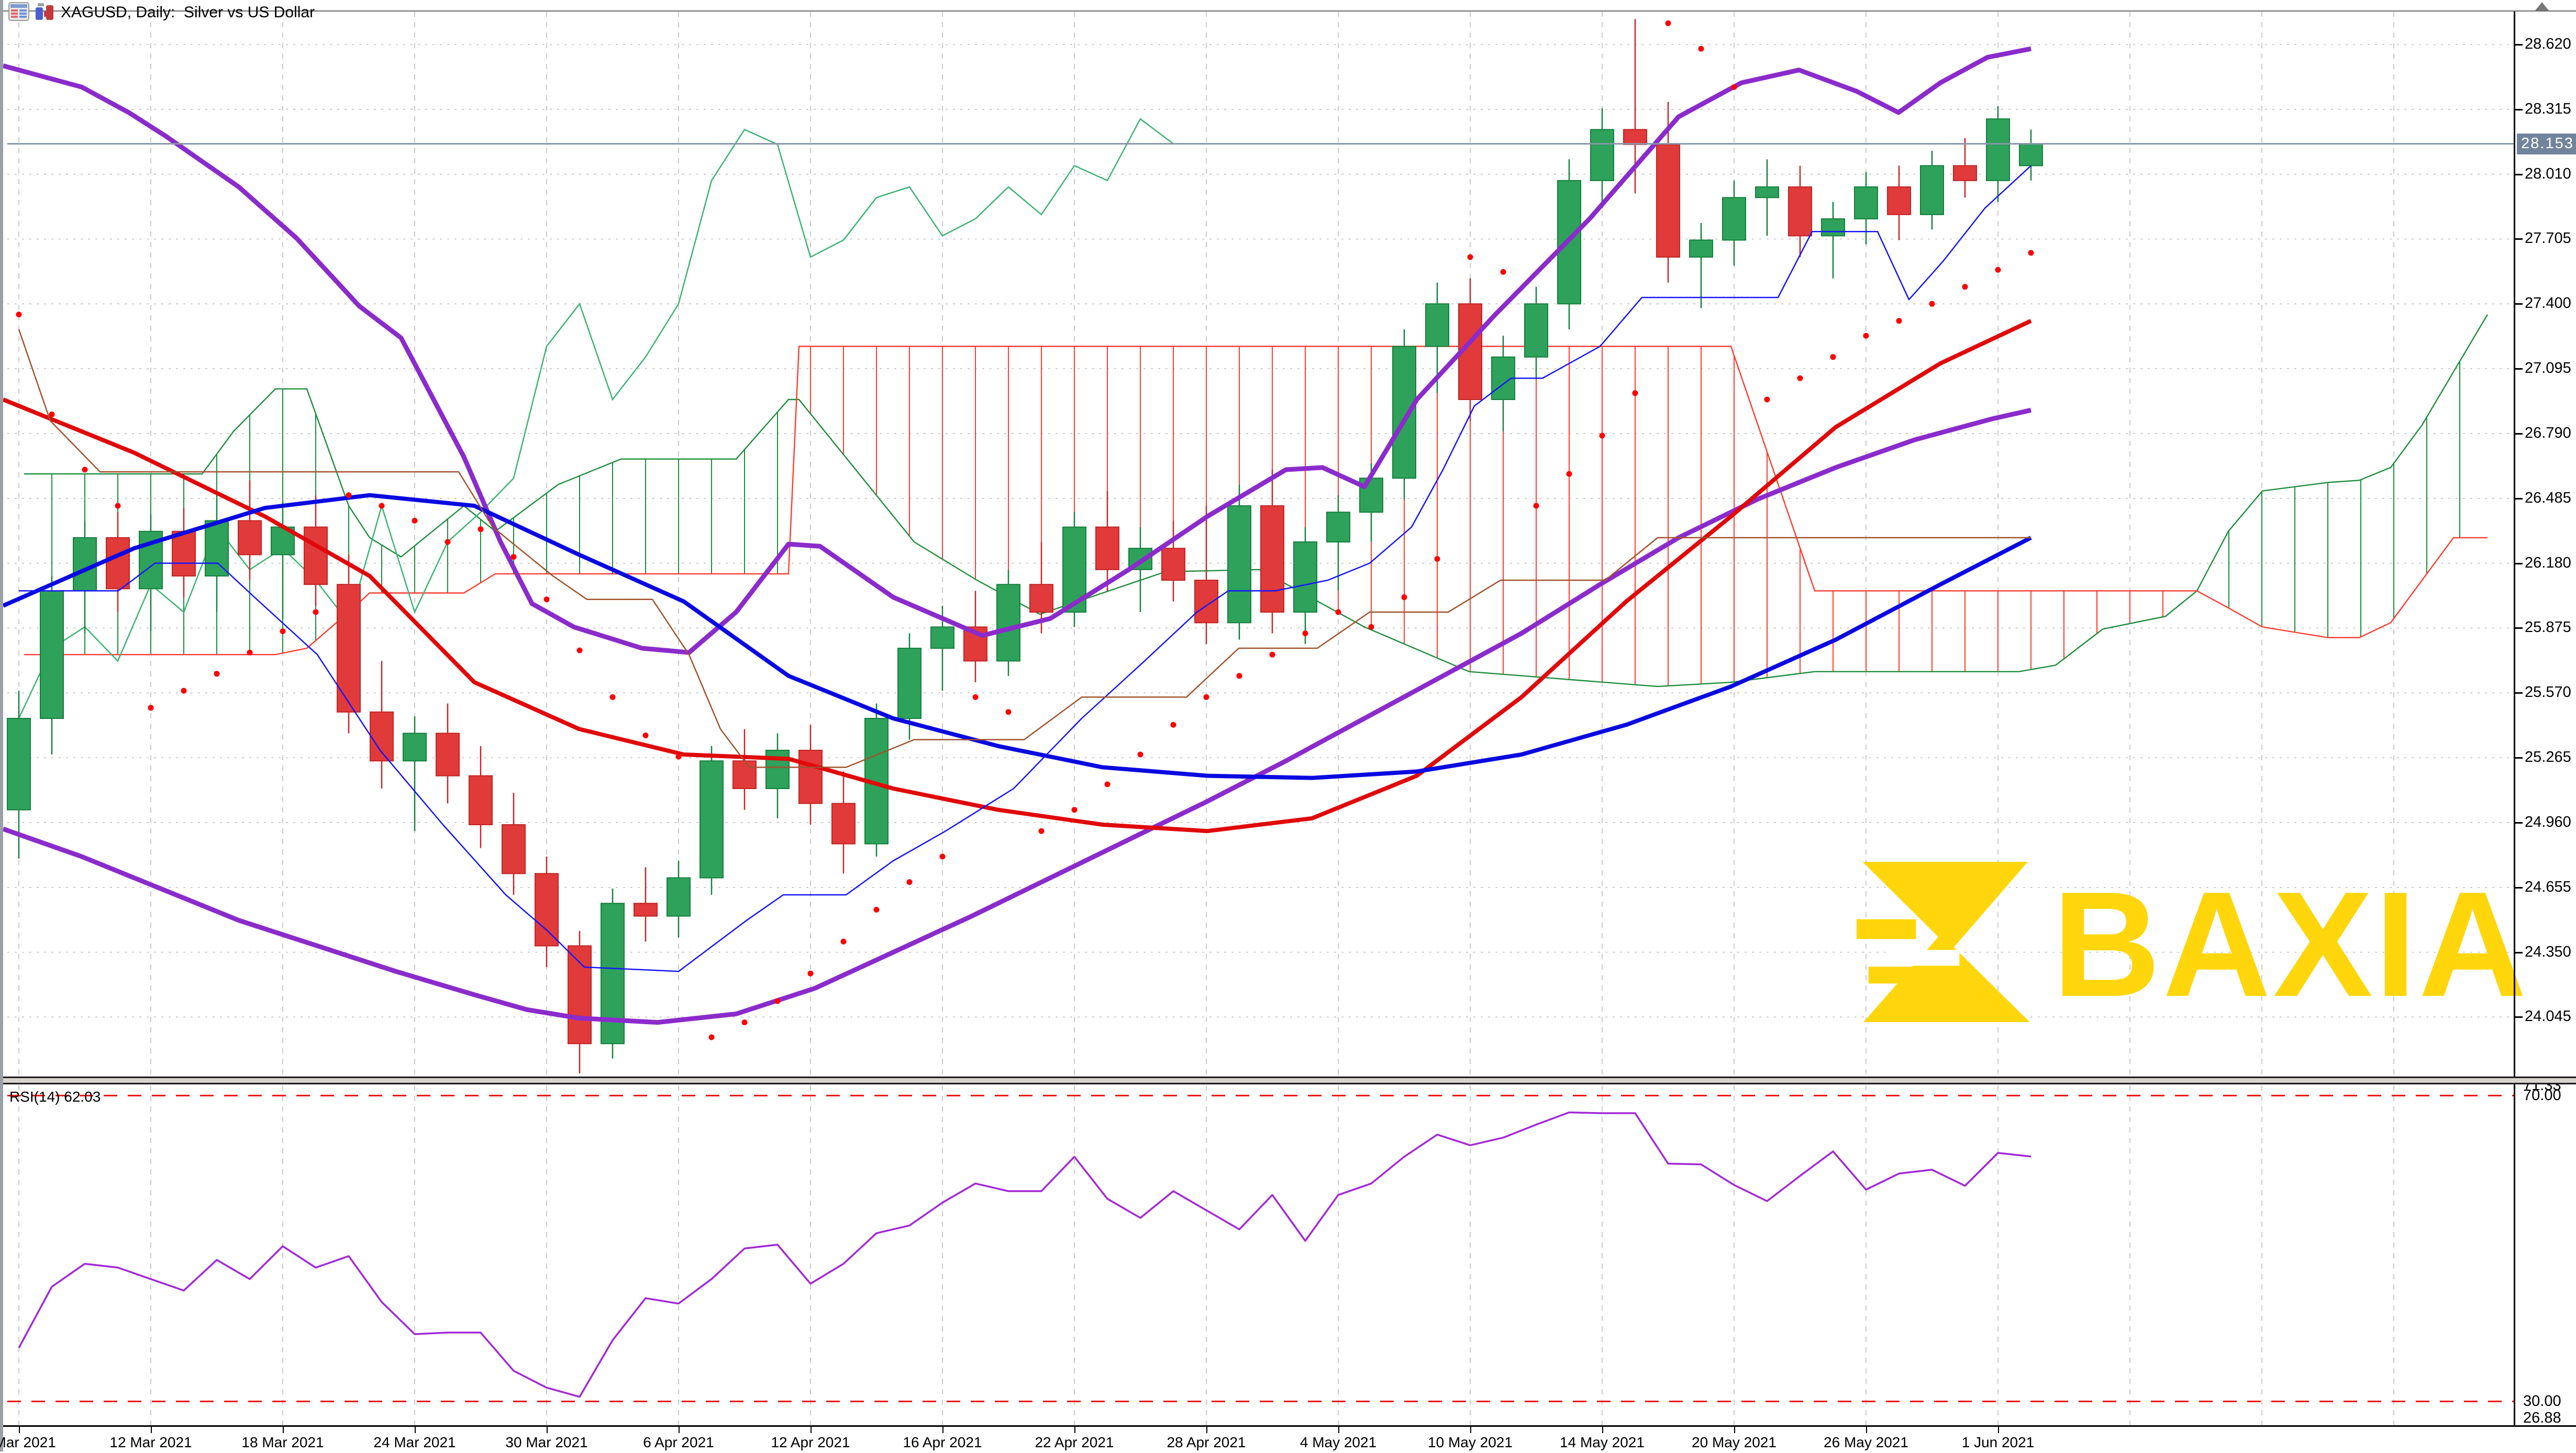 This screenshot has width=2576, height=1453. I want to click on date-axis-label: 12 Apr 2021, so click(810, 1442).